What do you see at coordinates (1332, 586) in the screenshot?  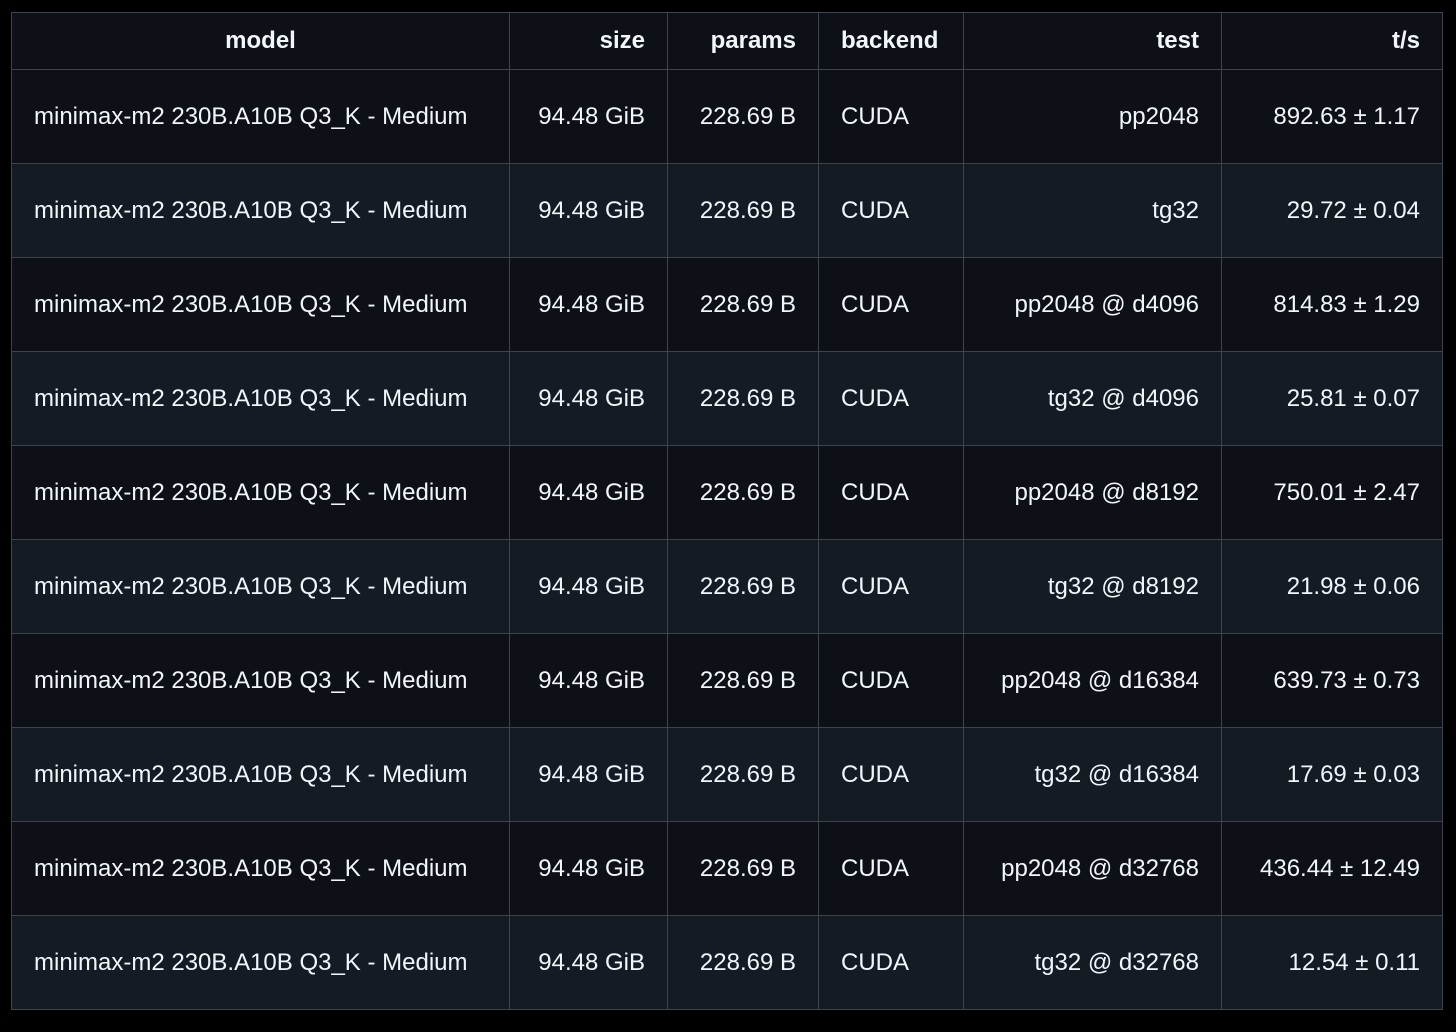 I see `cell-tokens-per-second: 21.98 ± 0.06` at bounding box center [1332, 586].